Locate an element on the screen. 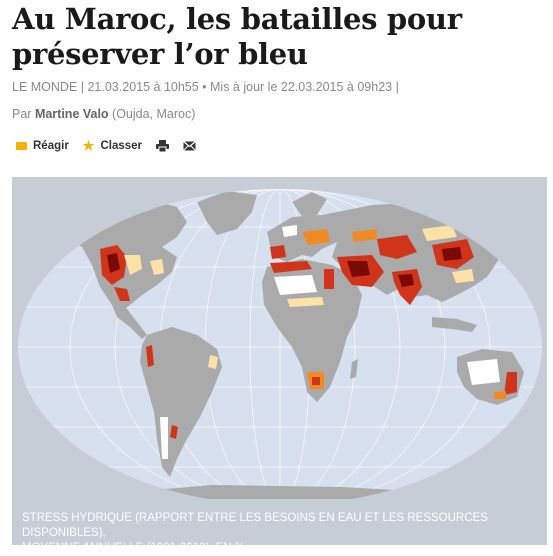  stress-sahara-white is located at coordinates (295, 285).